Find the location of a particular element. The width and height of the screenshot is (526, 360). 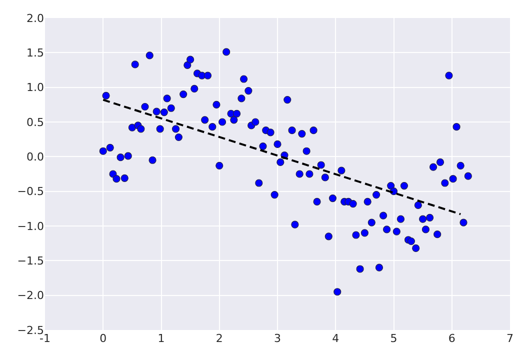

x-tick-label: 2 is located at coordinates (219, 338).